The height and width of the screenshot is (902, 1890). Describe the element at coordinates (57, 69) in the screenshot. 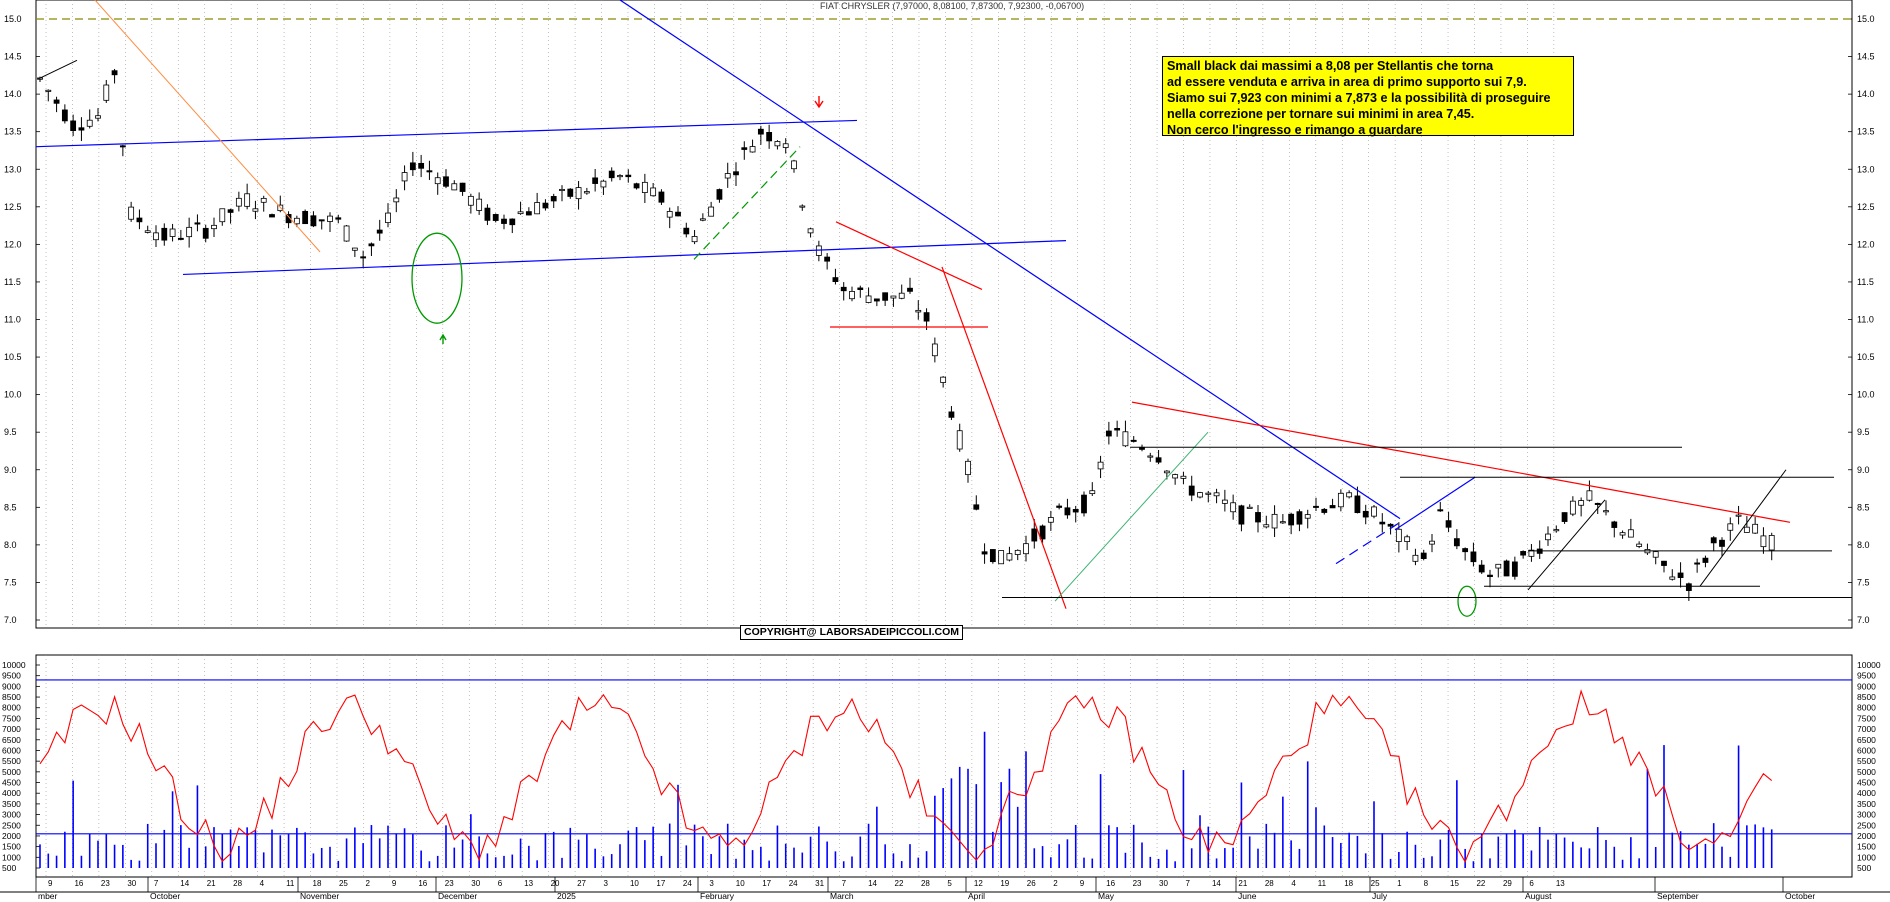

I see `black-short-line` at that location.